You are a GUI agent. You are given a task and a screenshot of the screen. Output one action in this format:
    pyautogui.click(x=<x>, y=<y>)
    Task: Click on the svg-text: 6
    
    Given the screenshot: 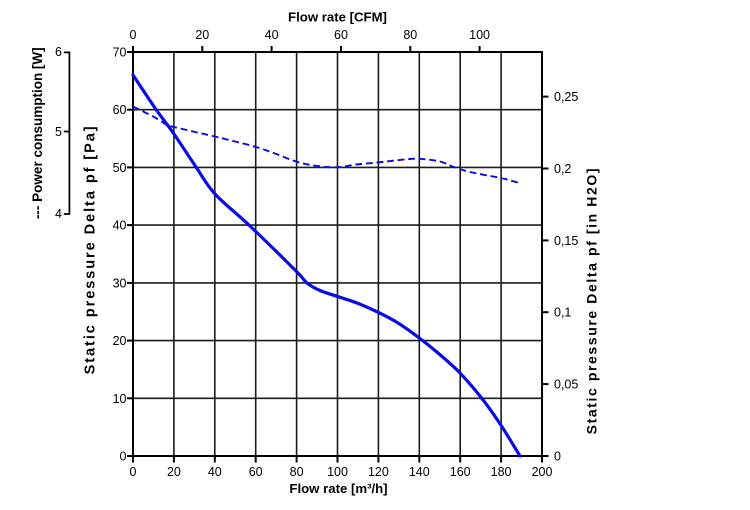 What is the action you would take?
    pyautogui.click(x=58, y=52)
    